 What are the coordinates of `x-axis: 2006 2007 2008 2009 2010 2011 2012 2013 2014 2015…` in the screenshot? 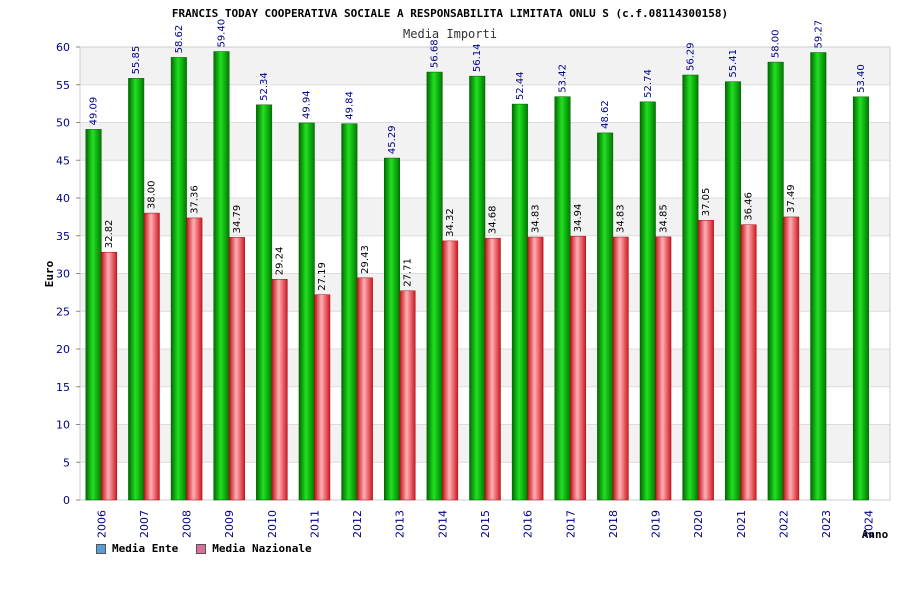 It's located at (485, 524).